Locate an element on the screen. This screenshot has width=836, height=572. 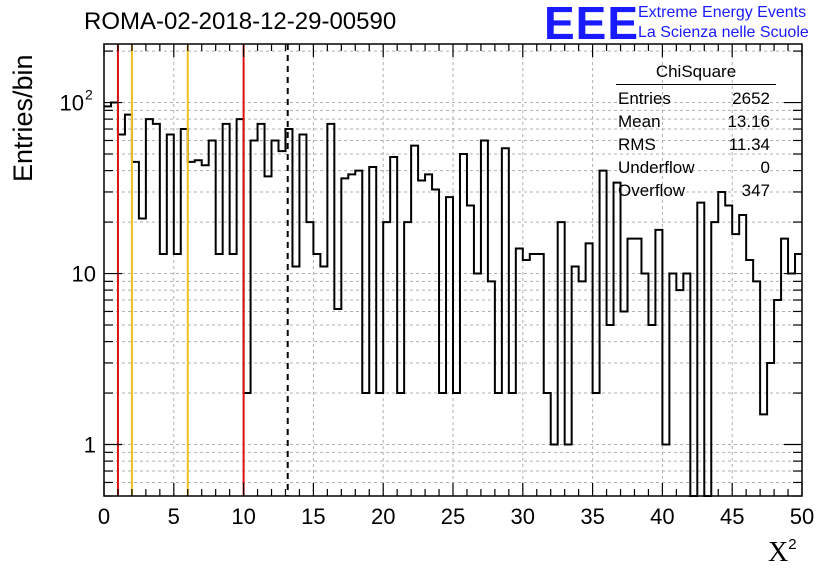
x-tick-label: 15 is located at coordinates (313, 516).